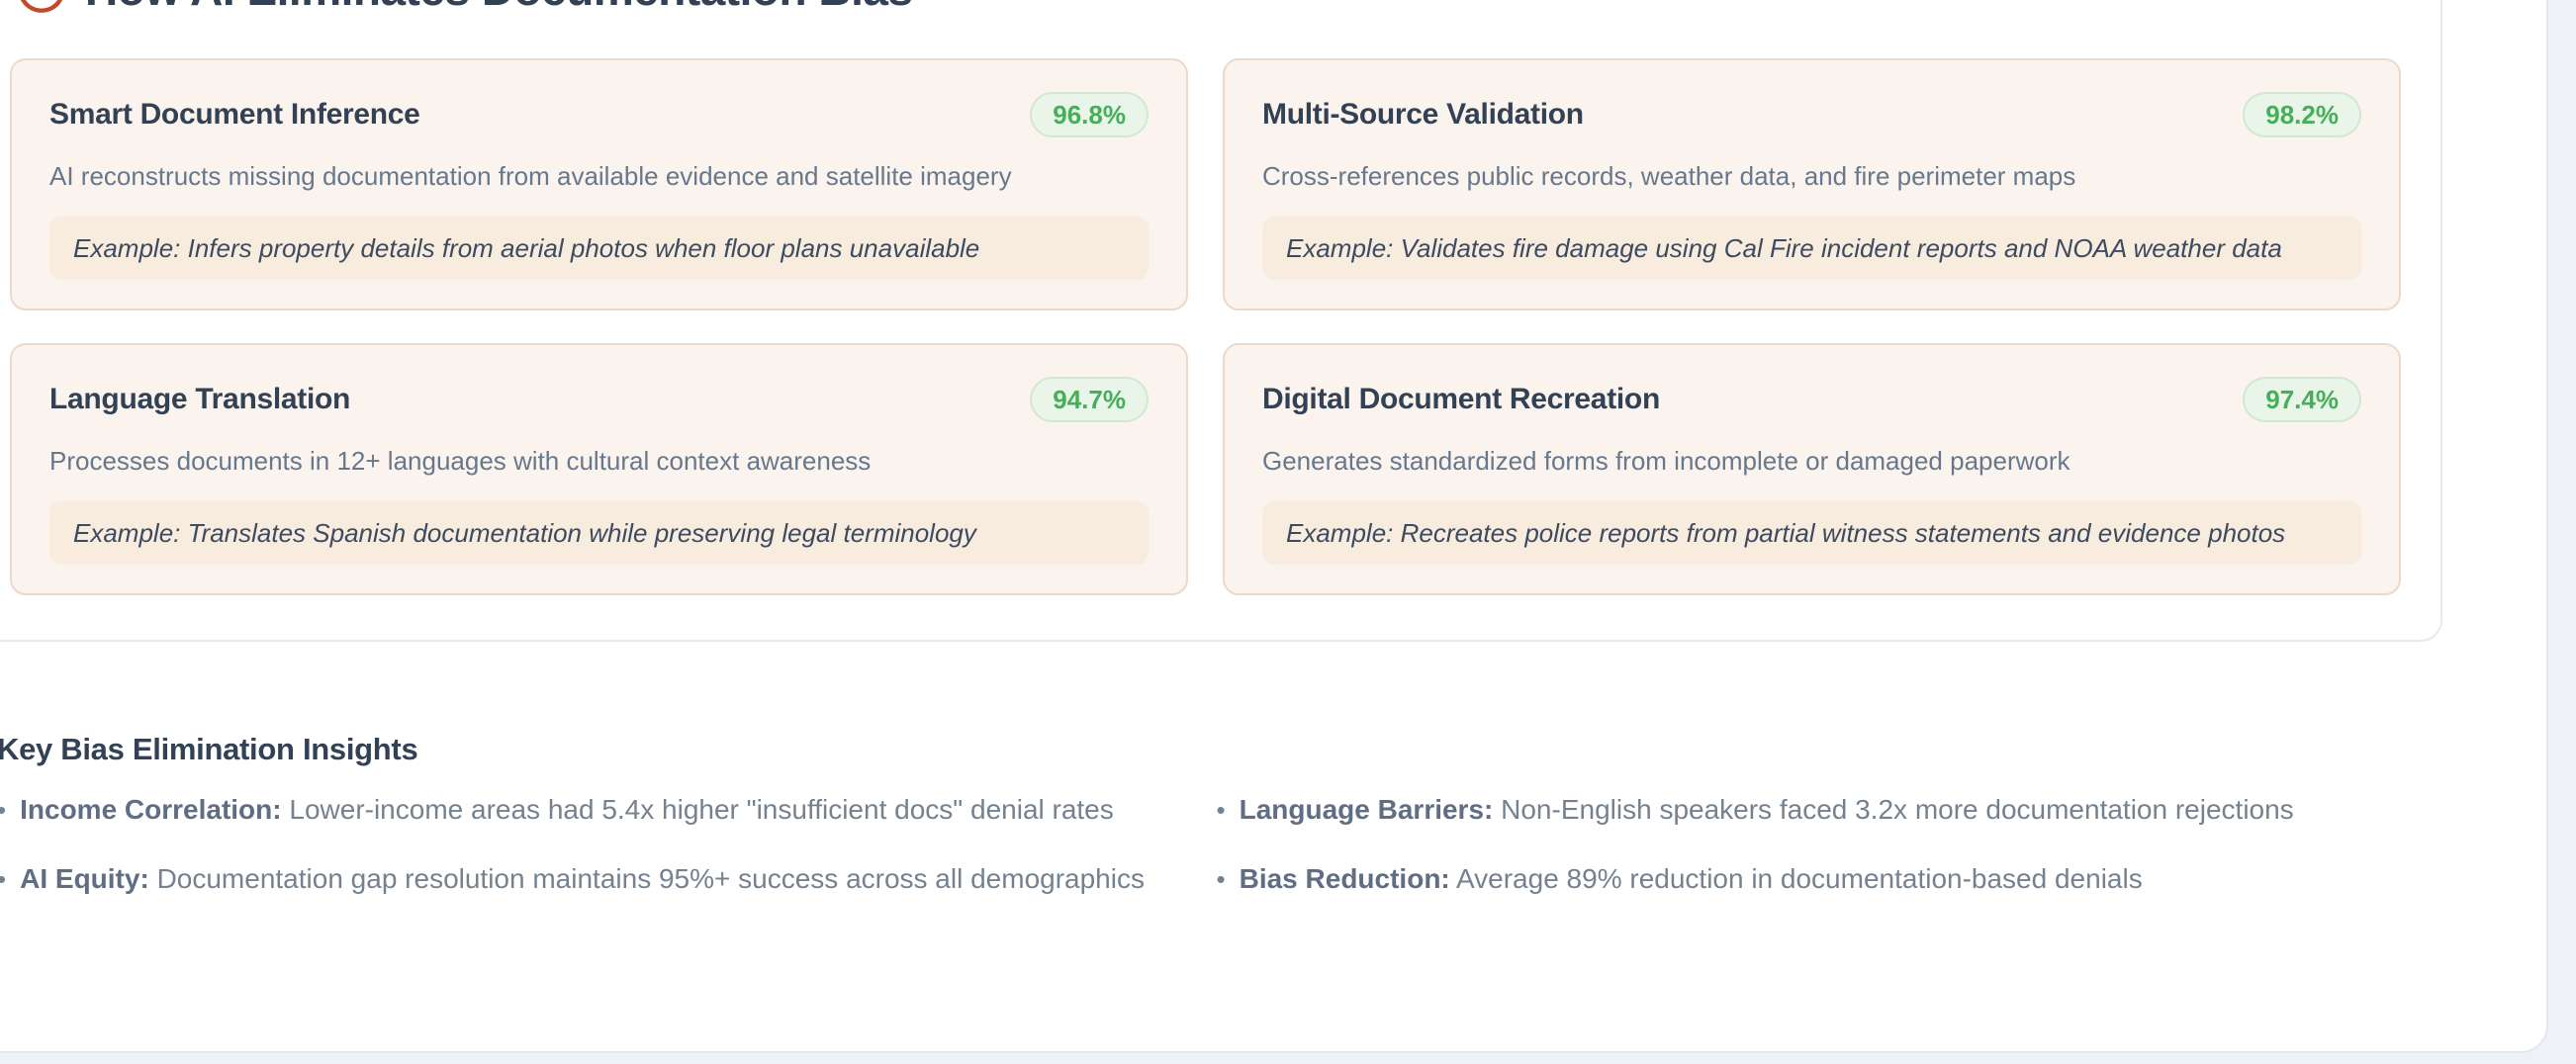 Image resolution: width=2576 pixels, height=1064 pixels. I want to click on feature-card-head: Language Translation 94.7%, so click(599, 399).